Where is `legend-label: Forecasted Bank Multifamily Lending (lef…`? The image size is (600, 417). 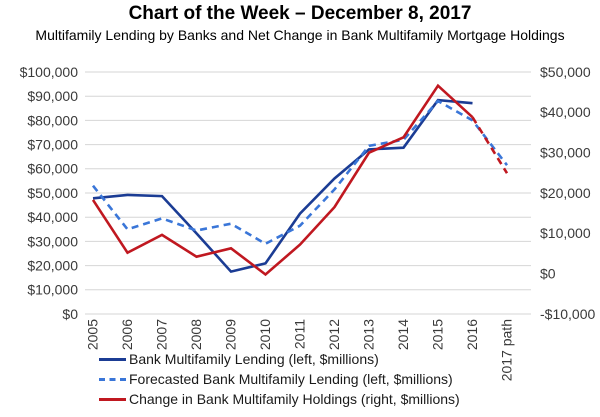
legend-label: Forecasted Bank Multifamily Lending (lef… is located at coordinates (291, 379).